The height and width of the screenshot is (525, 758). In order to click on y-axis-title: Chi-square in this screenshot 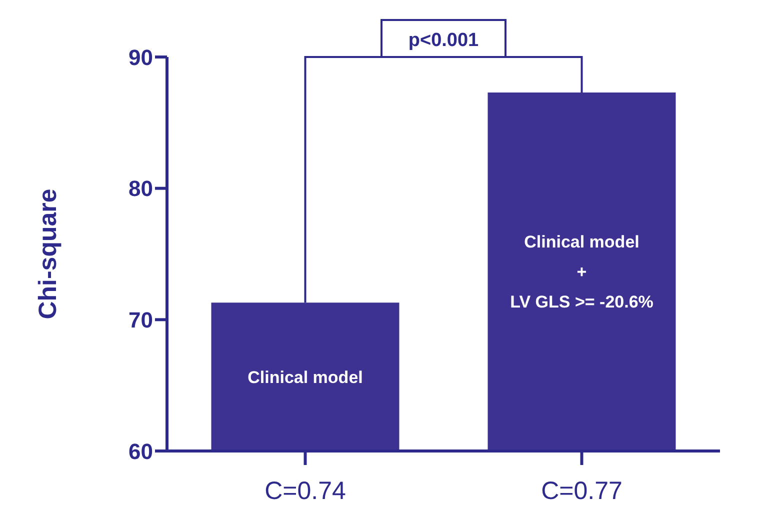, I will do `click(48, 254)`.